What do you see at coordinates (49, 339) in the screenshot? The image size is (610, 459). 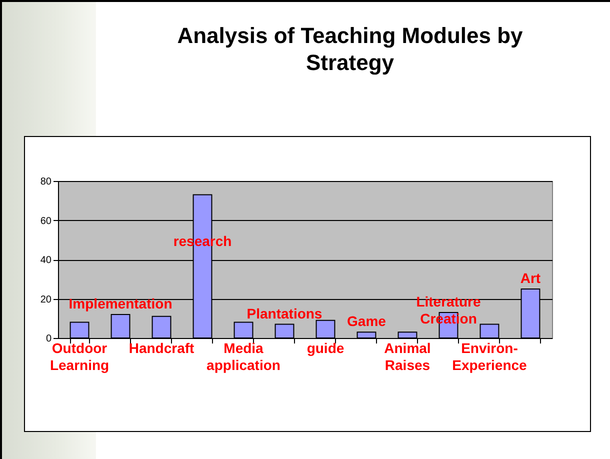 I see `y-tick-label: 0` at bounding box center [49, 339].